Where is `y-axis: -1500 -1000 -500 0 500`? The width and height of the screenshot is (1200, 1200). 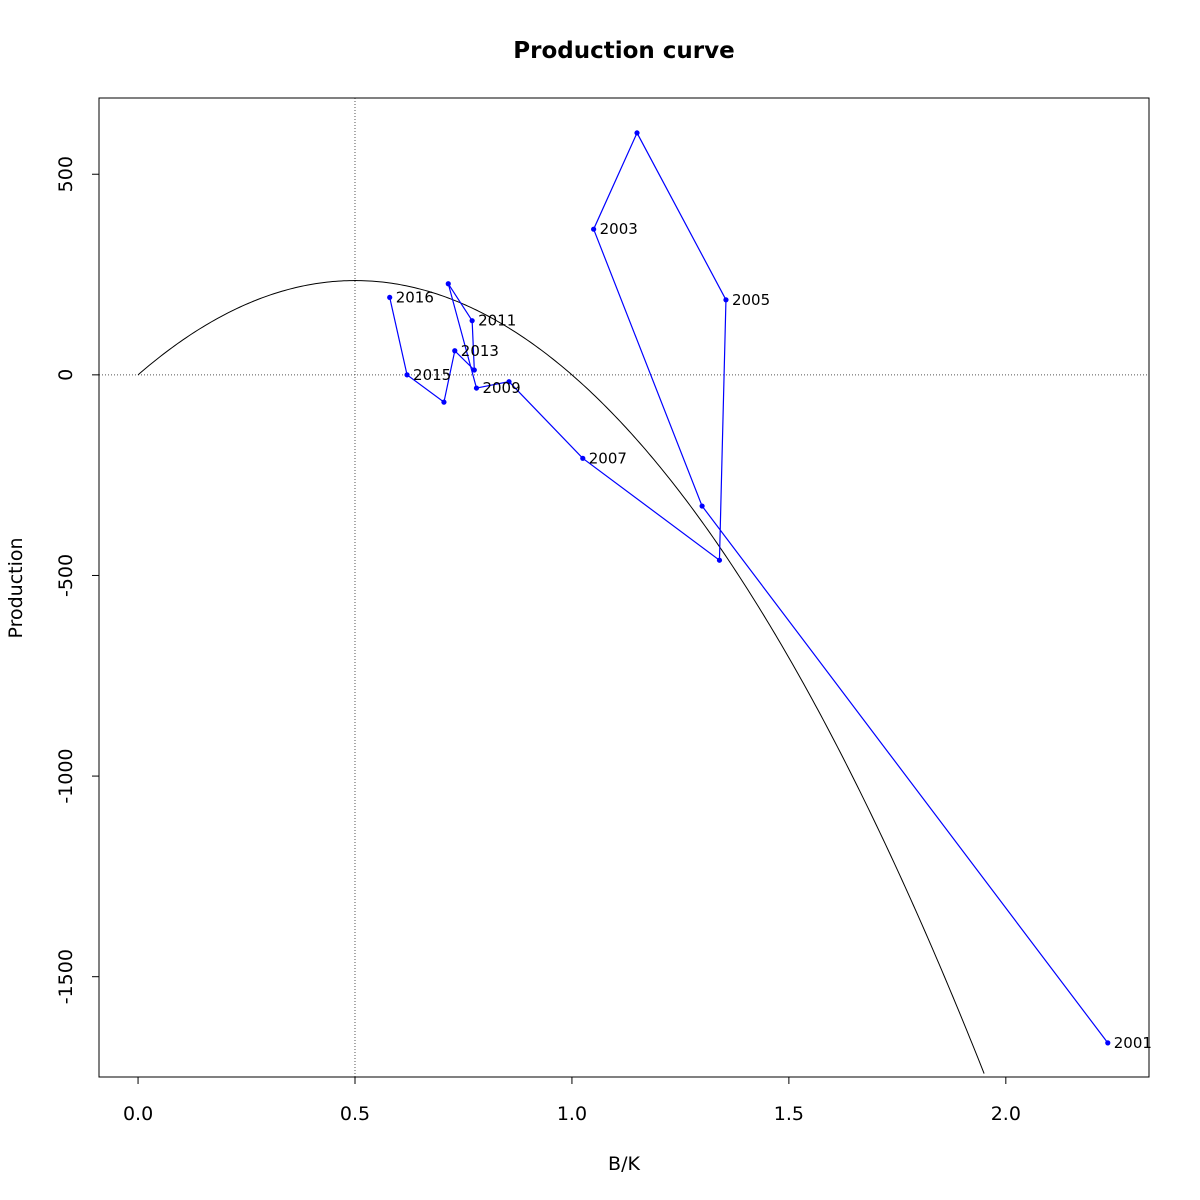 y-axis: -1500 -1000 -500 0 500 is located at coordinates (77, 580).